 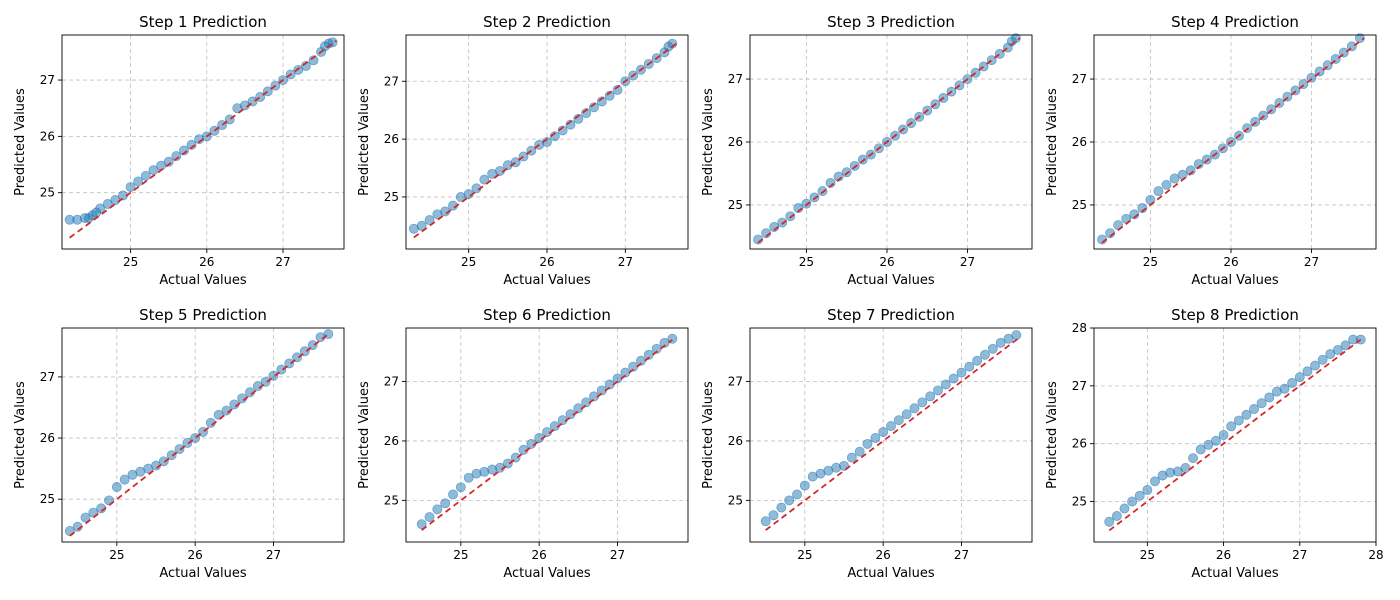 I want to click on subplot-title: Step 4 Prediction, so click(x=1235, y=22).